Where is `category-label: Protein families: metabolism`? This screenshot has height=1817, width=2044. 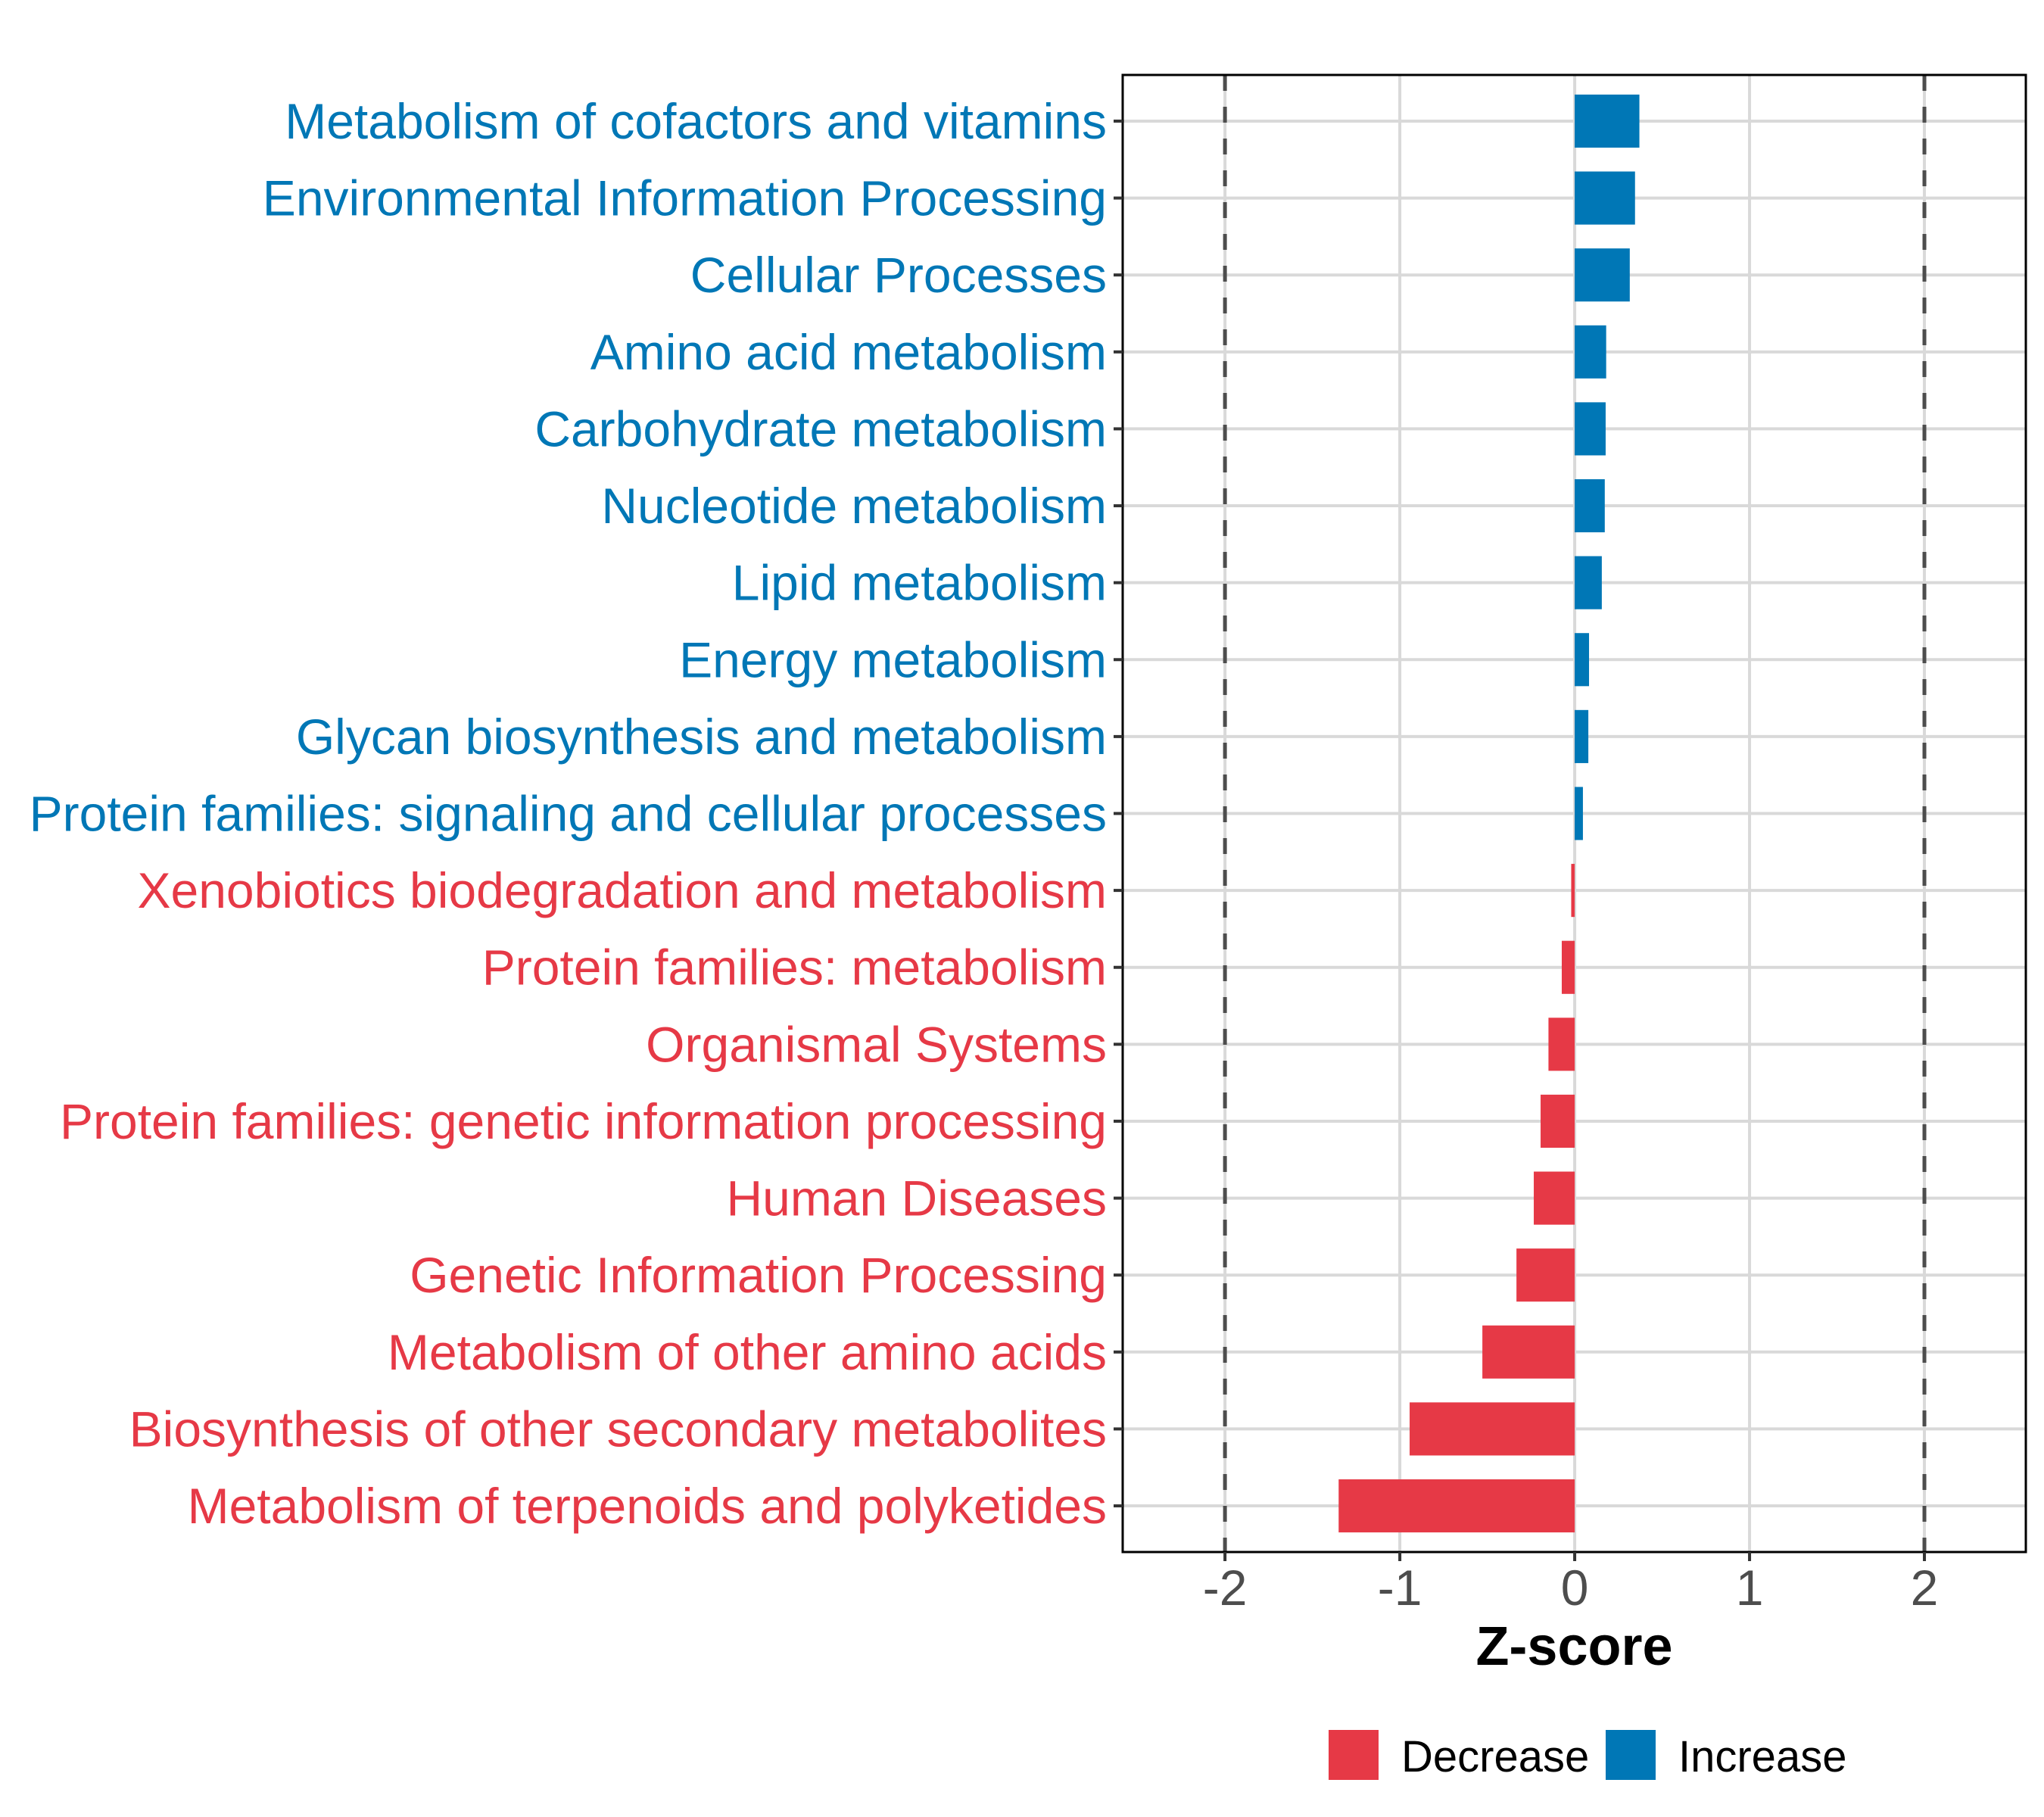
category-label: Protein families: metabolism is located at coordinates (794, 968).